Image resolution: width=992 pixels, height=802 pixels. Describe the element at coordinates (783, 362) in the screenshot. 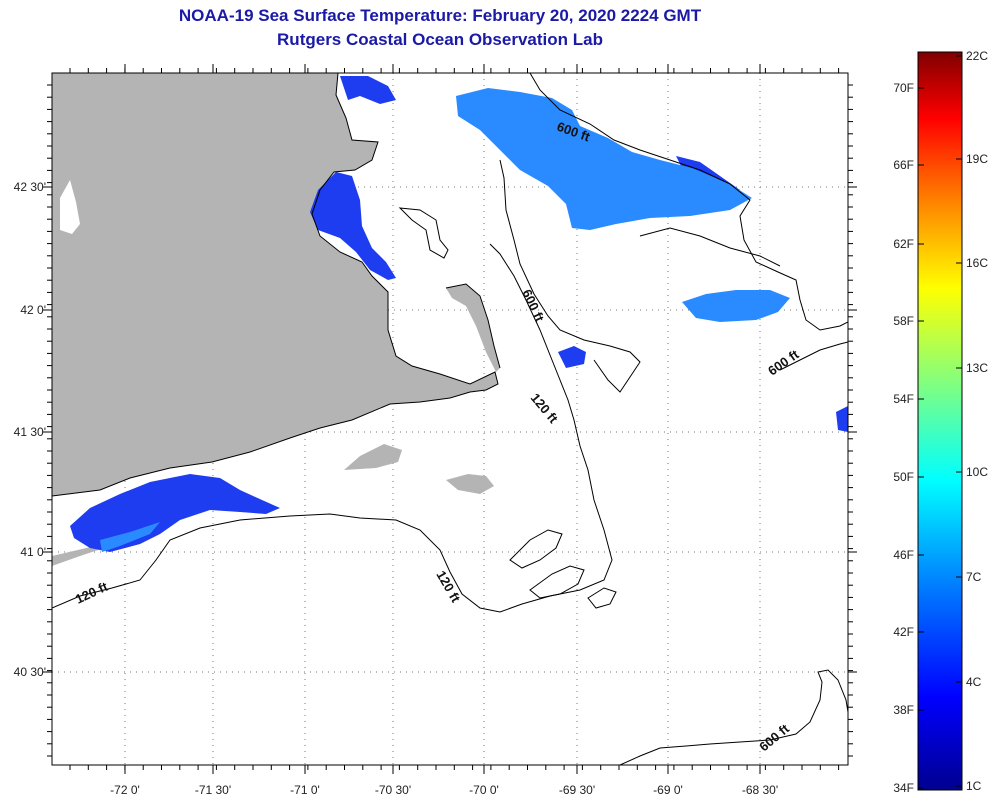

I see `contour-label-3: 600 ft` at that location.